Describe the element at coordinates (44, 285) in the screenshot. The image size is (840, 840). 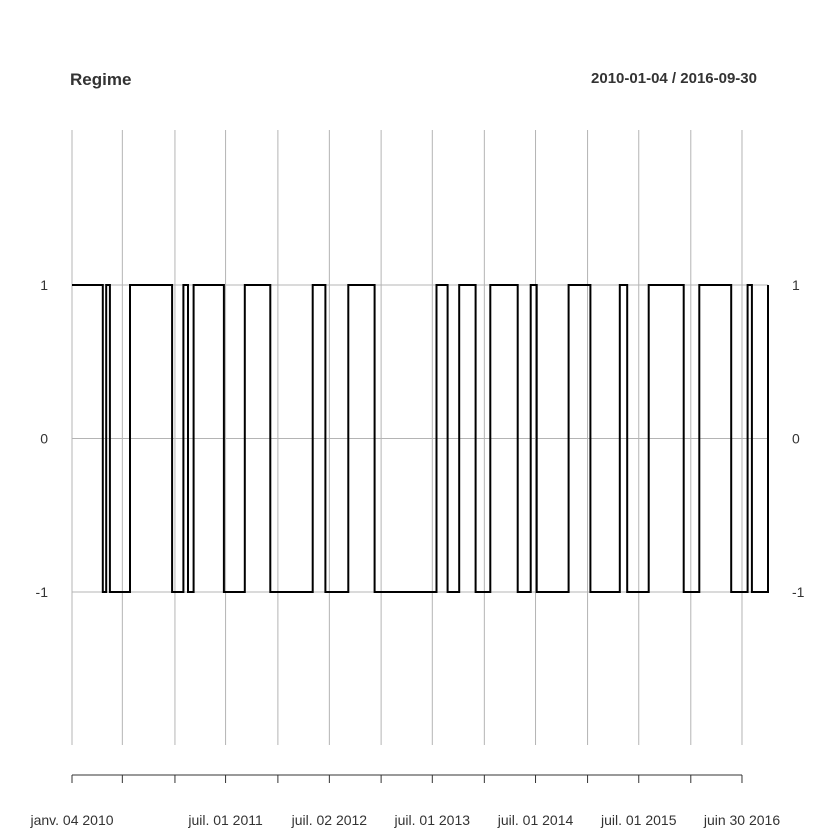
I see `y-tick-label-left: 1` at that location.